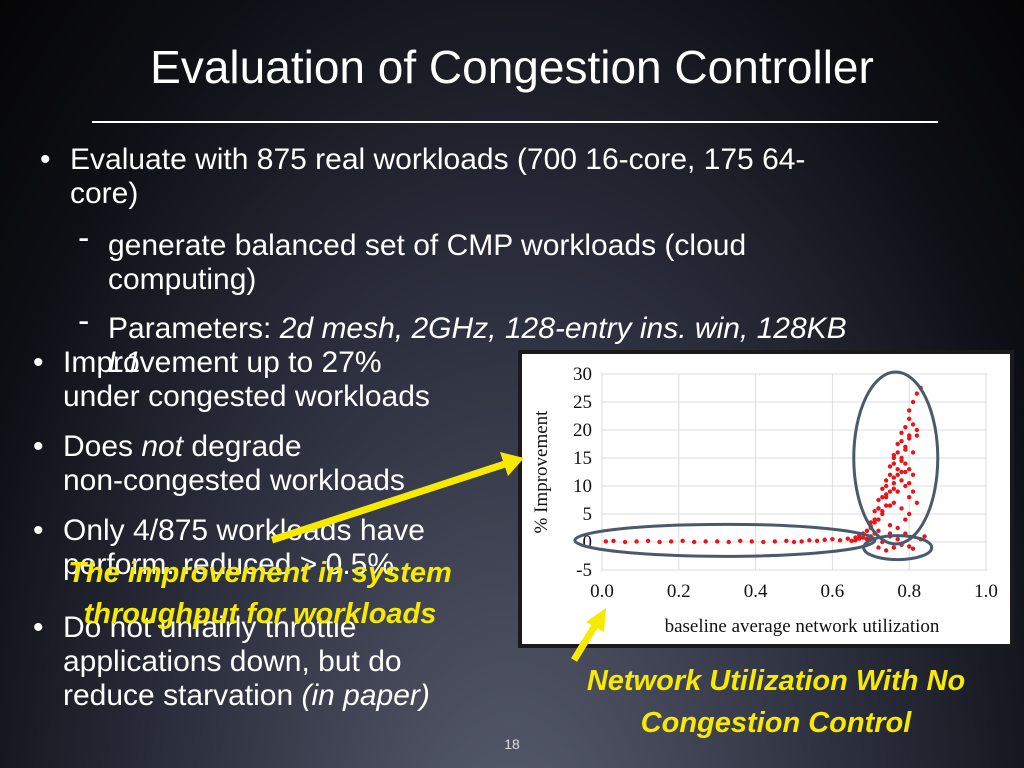  Describe the element at coordinates (246, 396) in the screenshot. I see `bullet-improvement-line2: under congested workloads` at that location.